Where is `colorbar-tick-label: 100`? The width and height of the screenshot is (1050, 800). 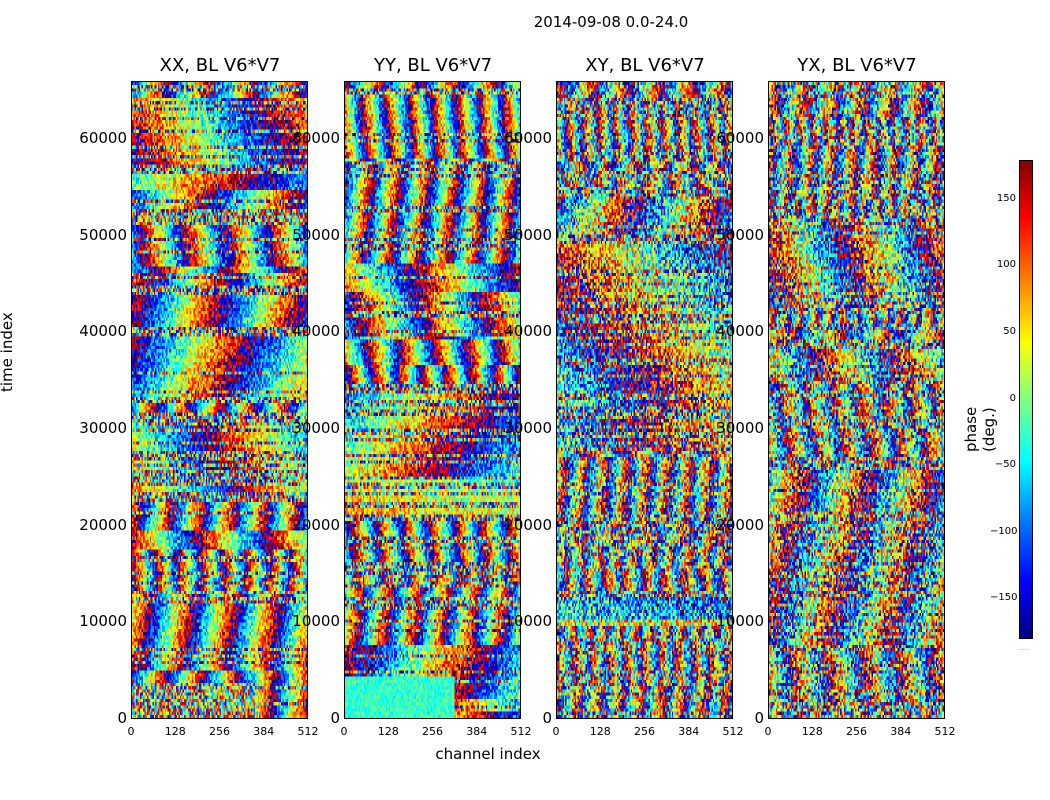
colorbar-tick-label: 100 is located at coordinates (1006, 265).